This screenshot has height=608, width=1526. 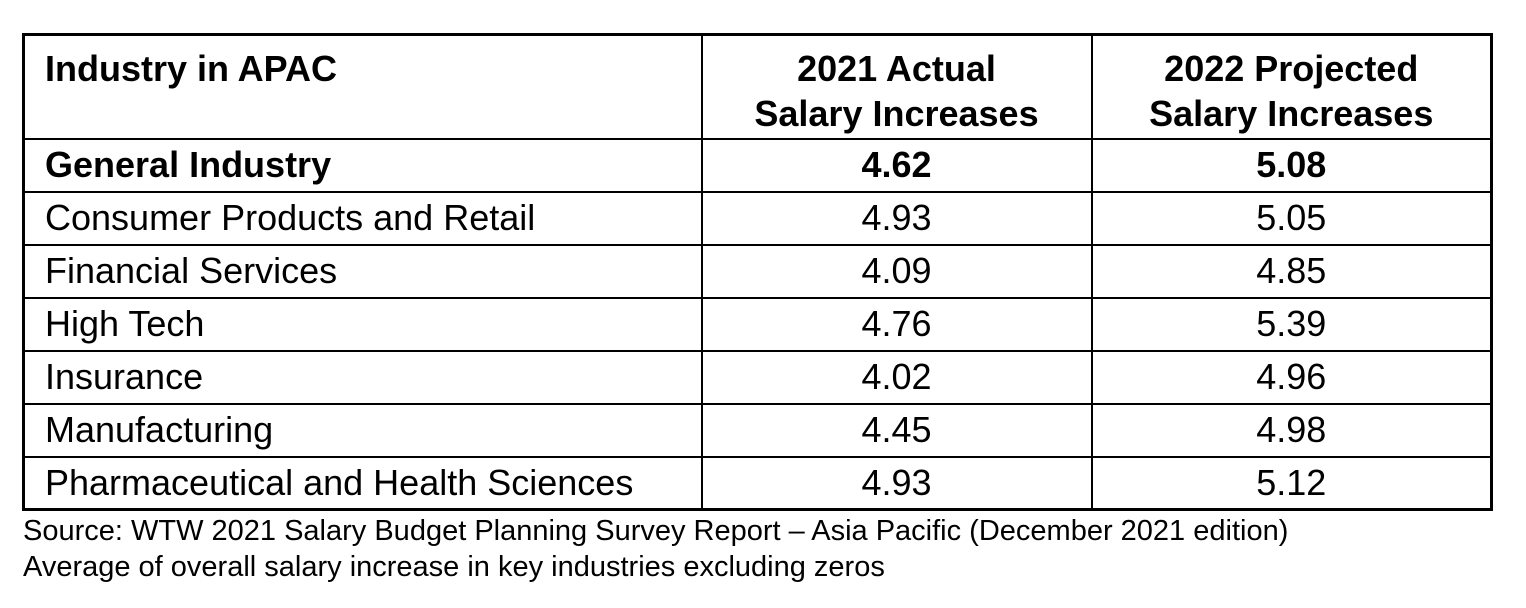 I want to click on value-2021-actual: 4.09, so click(x=896, y=271).